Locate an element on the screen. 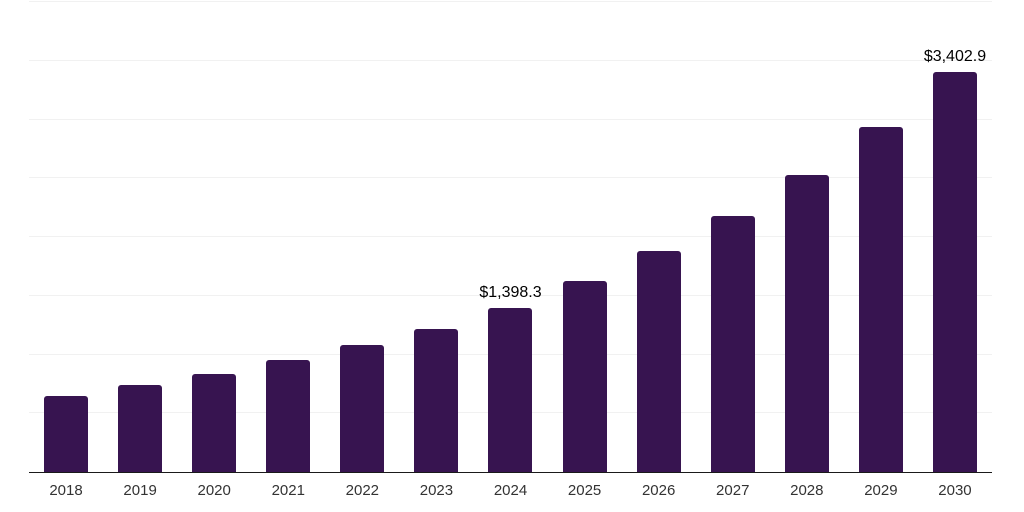 The width and height of the screenshot is (1024, 512). bar-2028 is located at coordinates (806, 323).